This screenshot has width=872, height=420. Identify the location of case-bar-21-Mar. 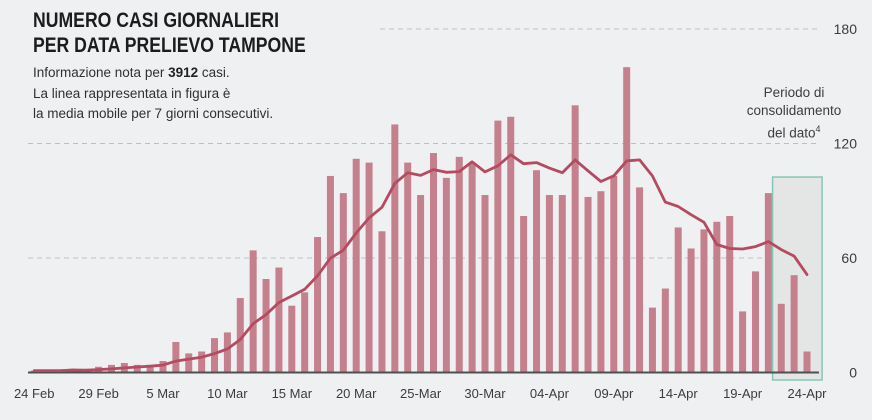
(369, 267).